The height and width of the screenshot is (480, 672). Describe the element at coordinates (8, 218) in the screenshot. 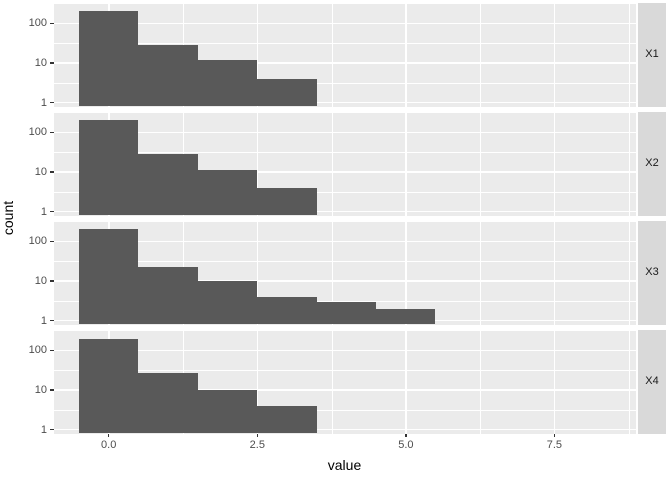

I see `y-axis-title: count` at that location.